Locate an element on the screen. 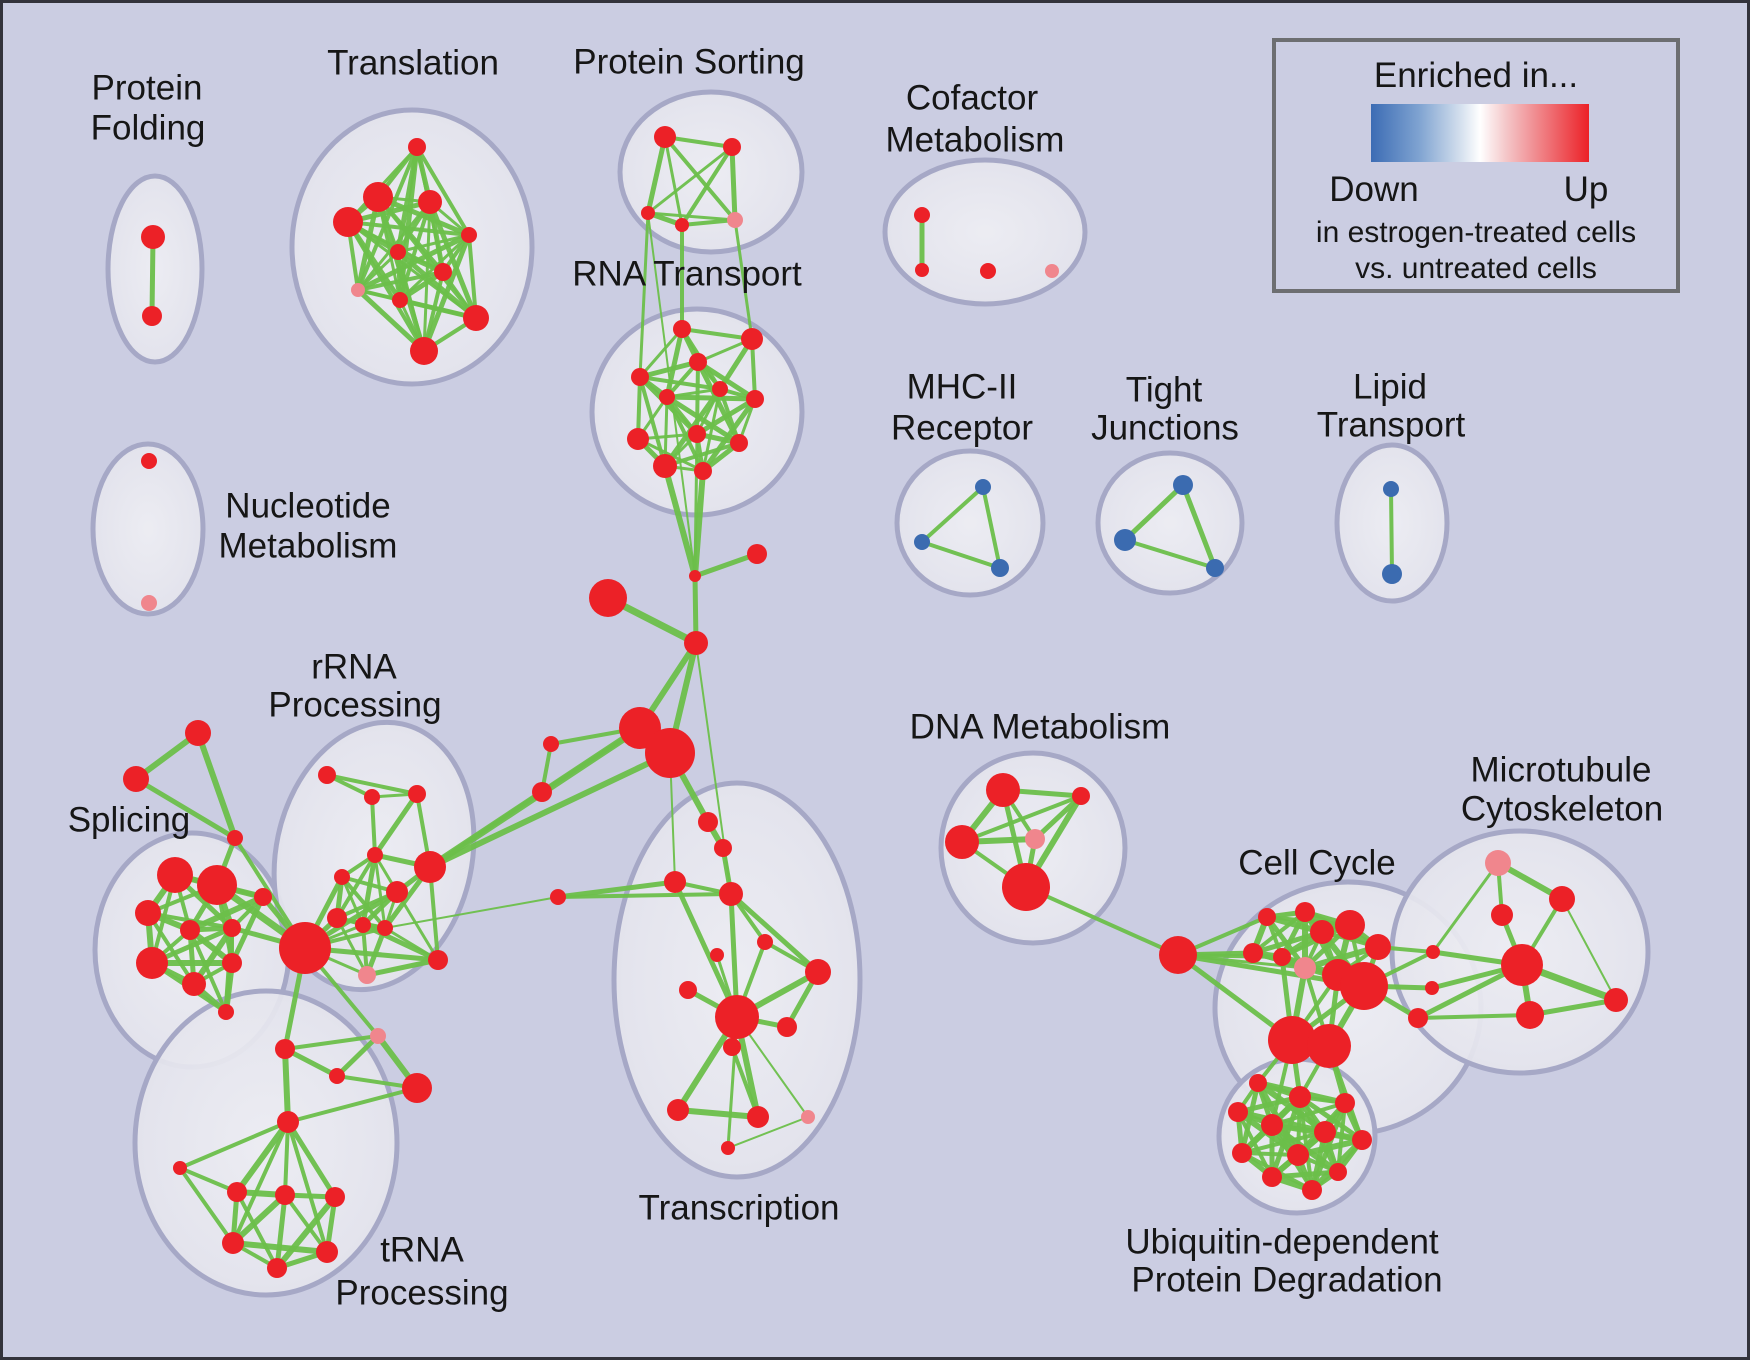 The height and width of the screenshot is (1360, 1750). node-tl is located at coordinates (180, 1168).